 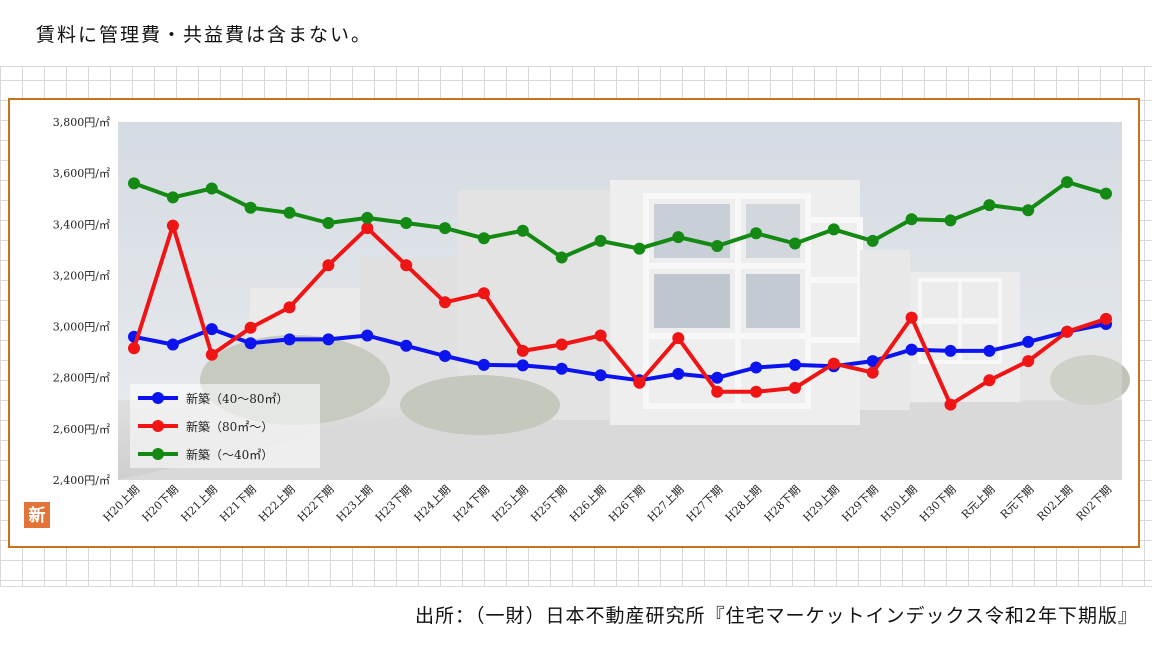 What do you see at coordinates (576, 33) in the screenshot?
I see `note-bar: 賃料に管理費・共益費は含まない。` at bounding box center [576, 33].